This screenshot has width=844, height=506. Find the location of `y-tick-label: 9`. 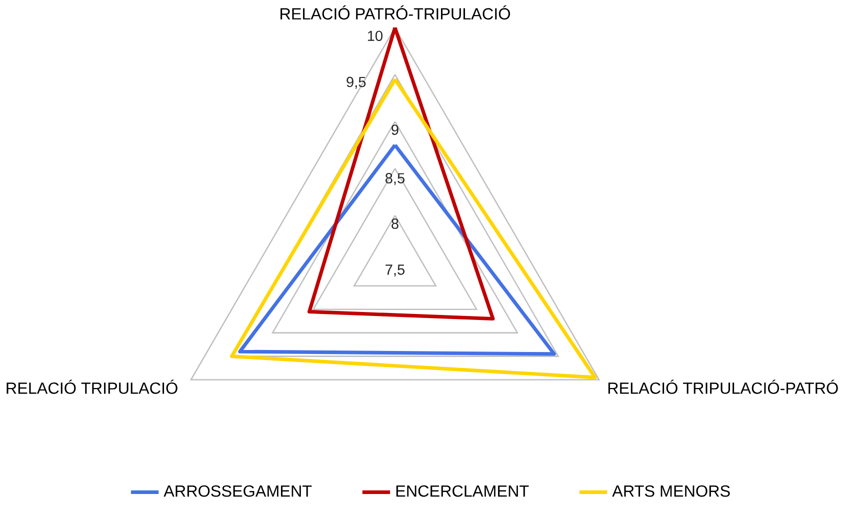

y-tick-label: 9 is located at coordinates (395, 130).